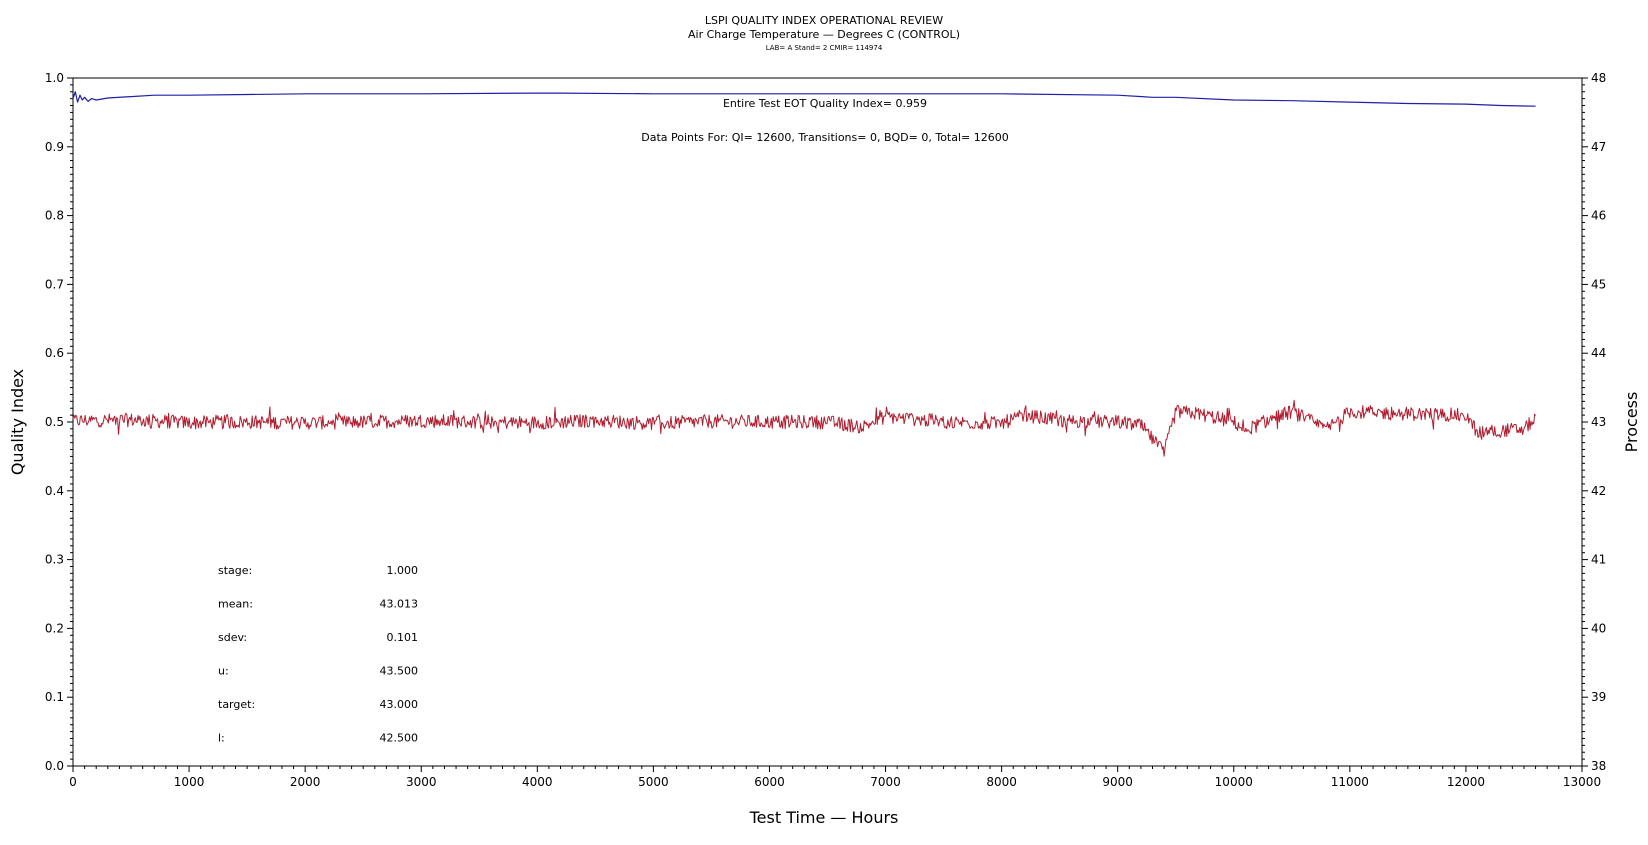 This screenshot has width=1648, height=845. What do you see at coordinates (399, 704) in the screenshot?
I see `stat-value: 43.000` at bounding box center [399, 704].